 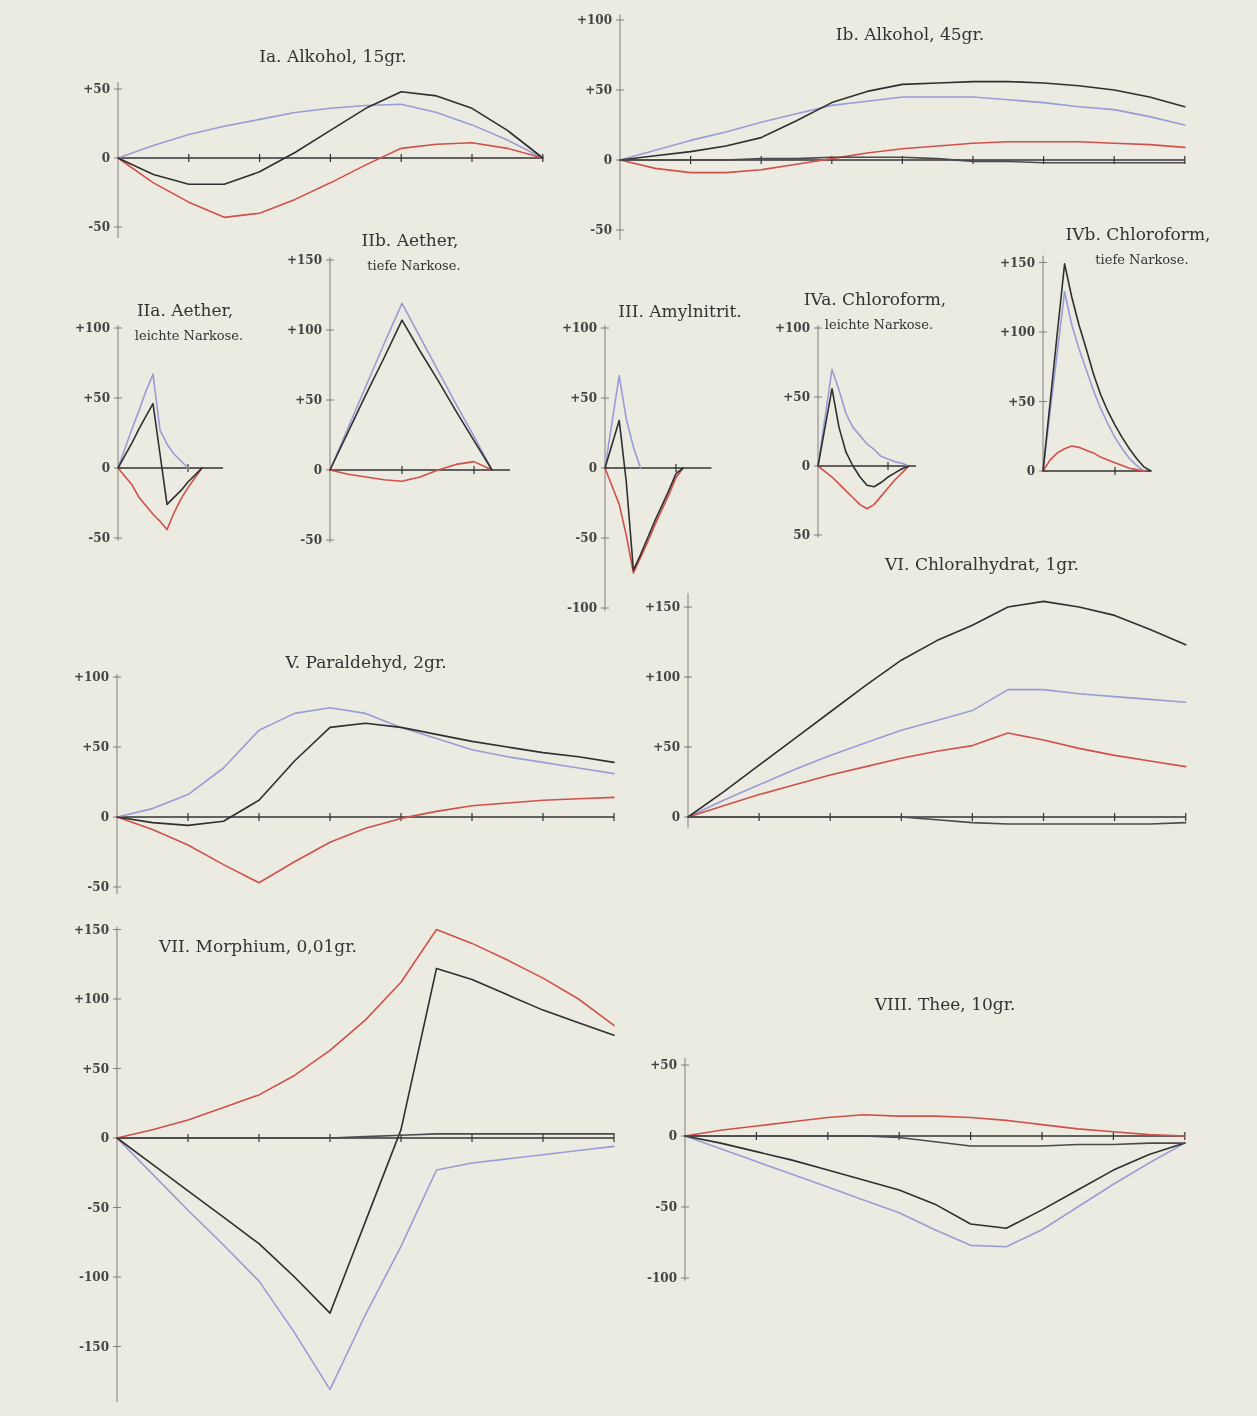 I want to click on text: VII. Morphium, 0,01gr., so click(x=257, y=946).